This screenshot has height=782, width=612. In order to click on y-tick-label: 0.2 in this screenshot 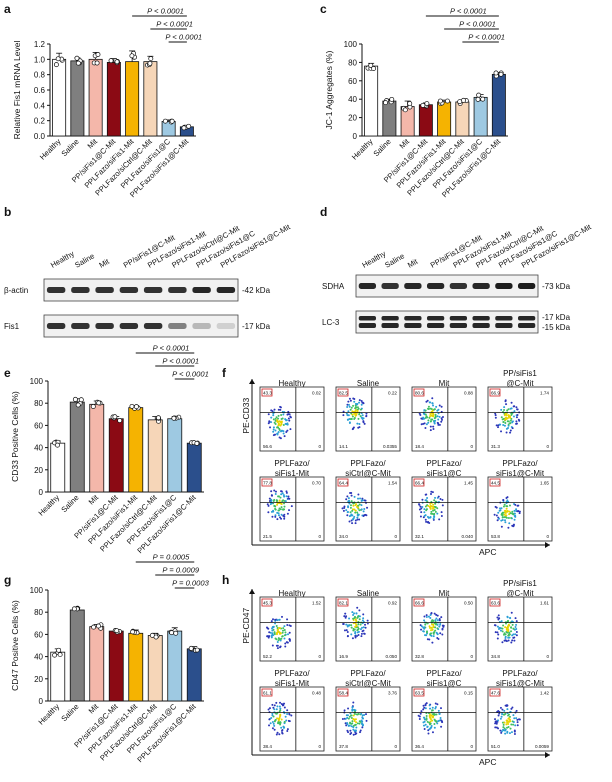, I will do `click(40, 121)`.